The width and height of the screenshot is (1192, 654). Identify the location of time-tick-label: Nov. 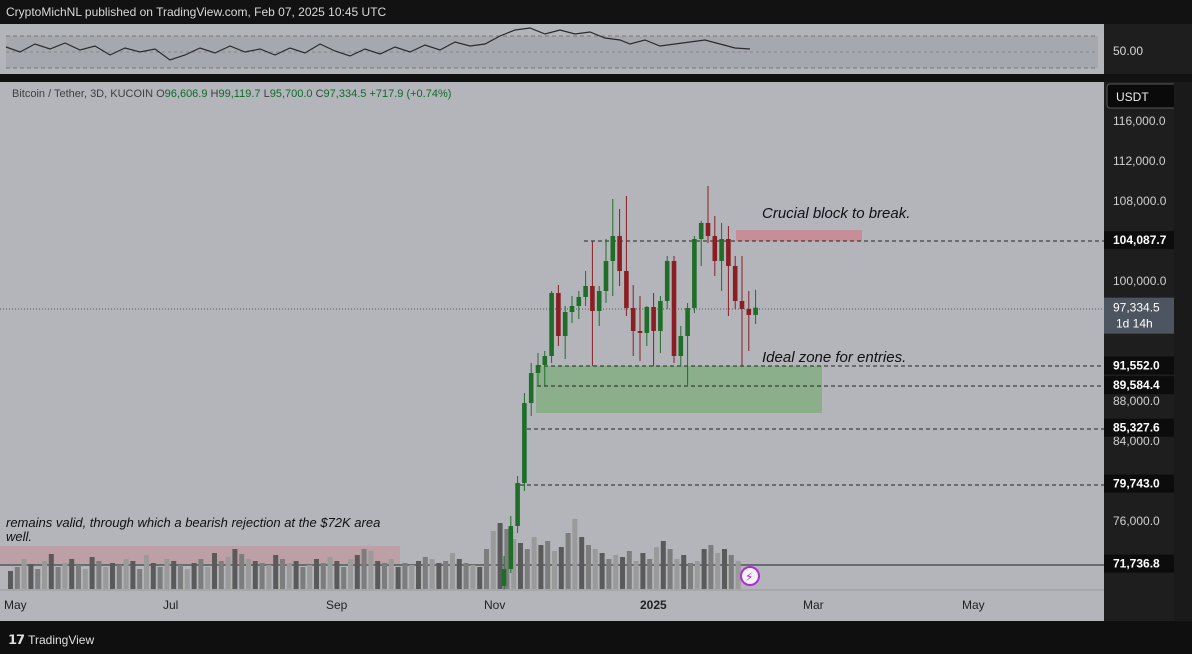
(494, 605).